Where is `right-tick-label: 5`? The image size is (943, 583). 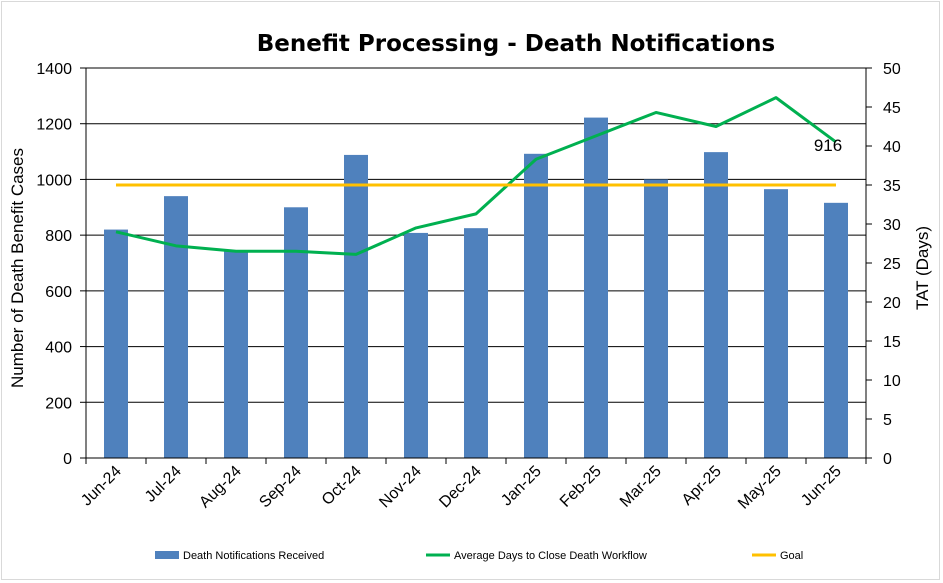
right-tick-label: 5 is located at coordinates (887, 420).